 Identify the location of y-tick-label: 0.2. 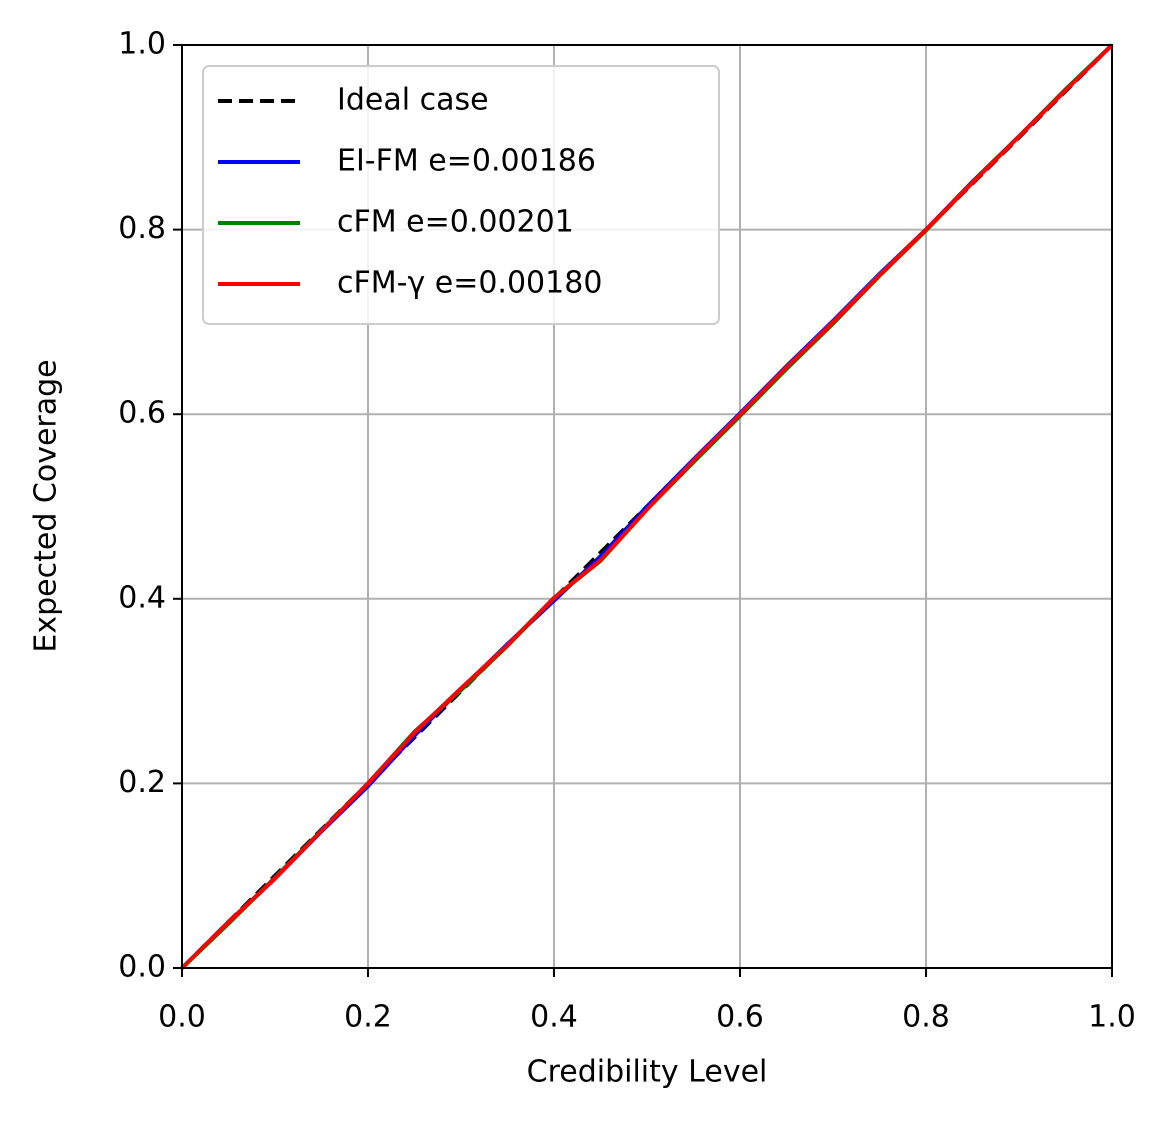
(142, 782).